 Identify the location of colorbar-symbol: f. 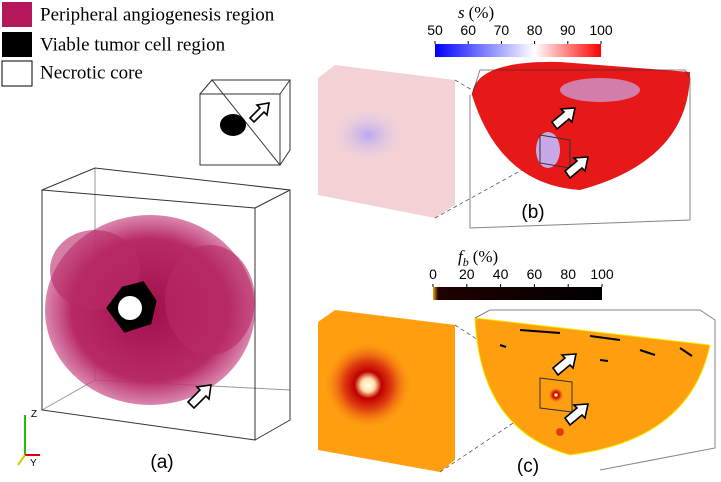
(461, 256).